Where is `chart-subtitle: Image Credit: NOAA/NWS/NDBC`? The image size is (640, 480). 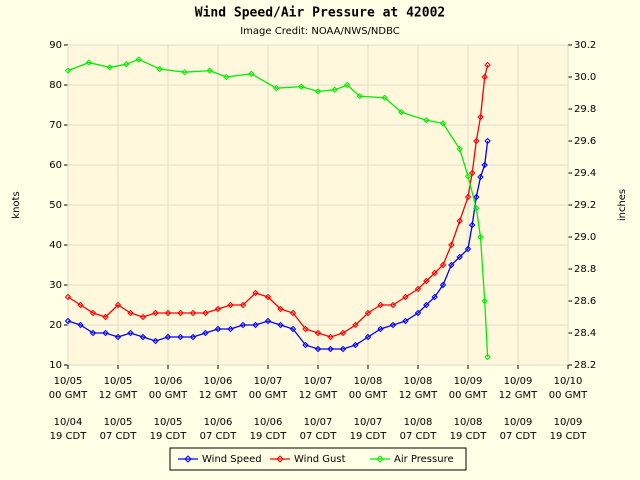 chart-subtitle: Image Credit: NOAA/NWS/NDBC is located at coordinates (320, 31).